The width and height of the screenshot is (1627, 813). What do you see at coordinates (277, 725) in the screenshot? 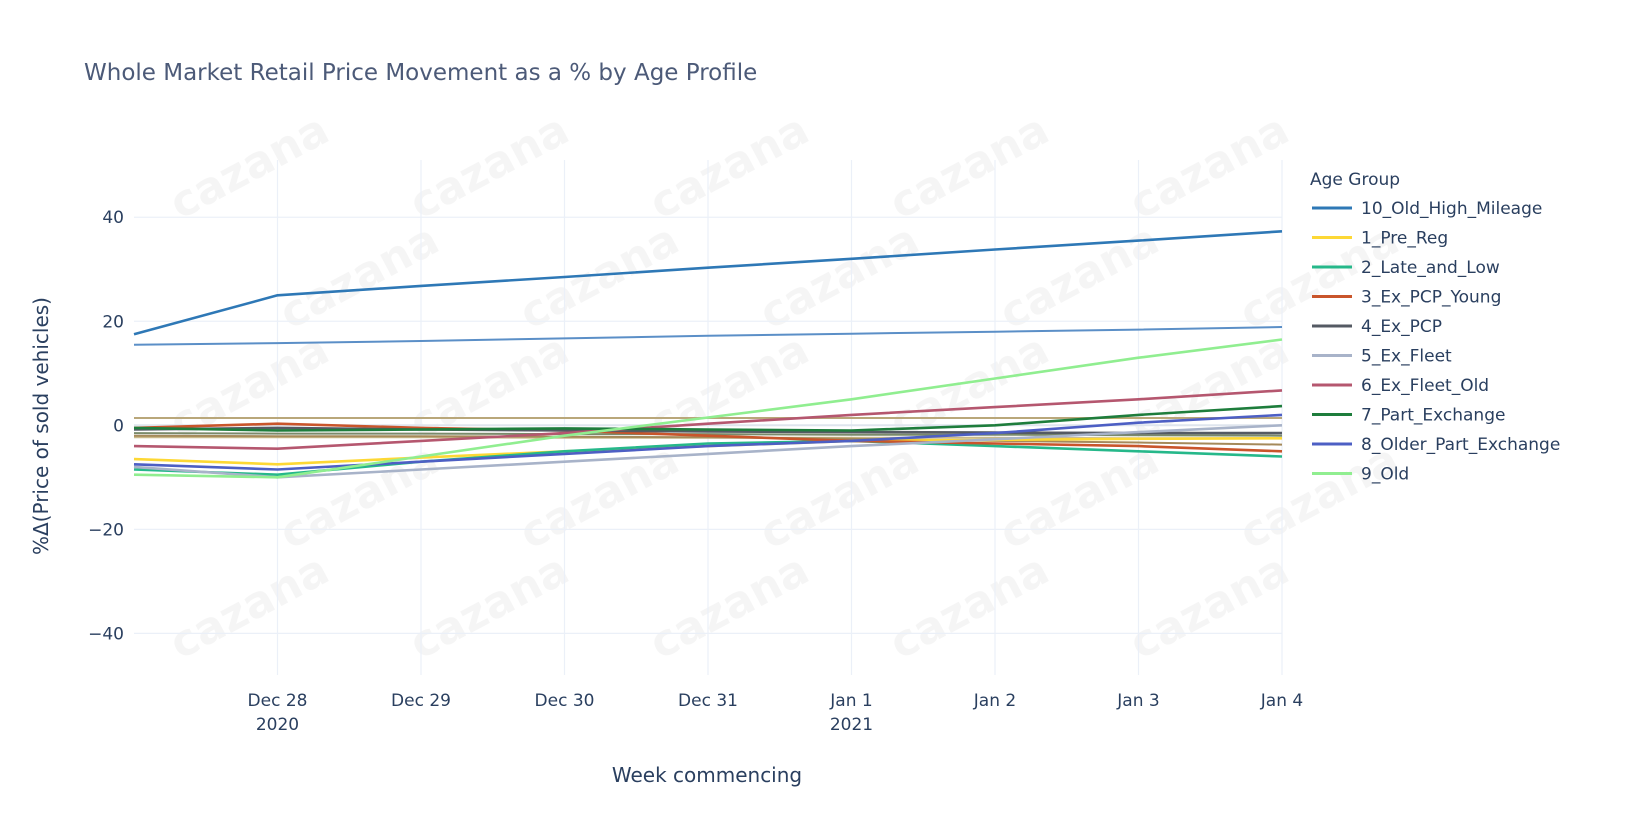
I see `x-tick-year-label: 2020` at bounding box center [277, 725].